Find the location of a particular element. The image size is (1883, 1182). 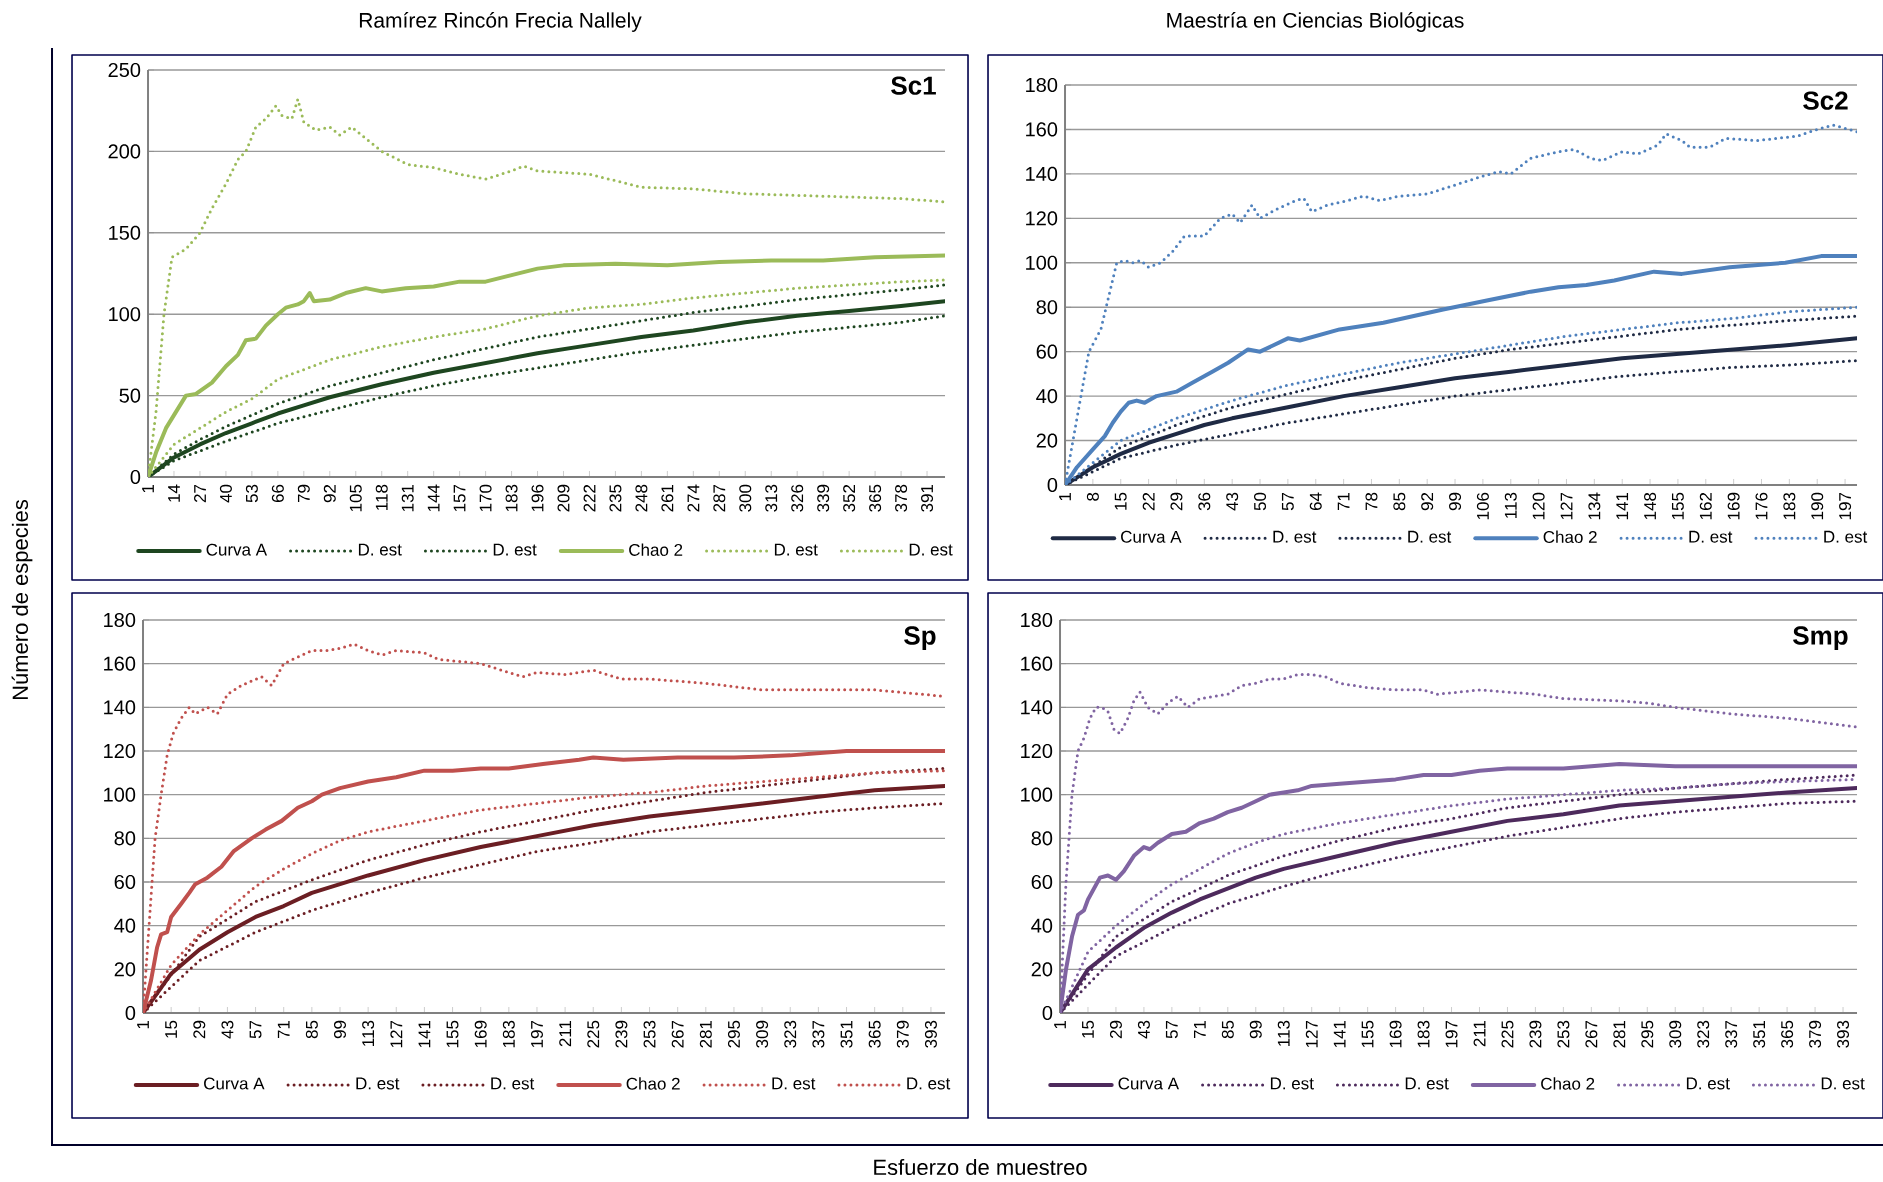

x-tick-label: 64 is located at coordinates (1315, 501).